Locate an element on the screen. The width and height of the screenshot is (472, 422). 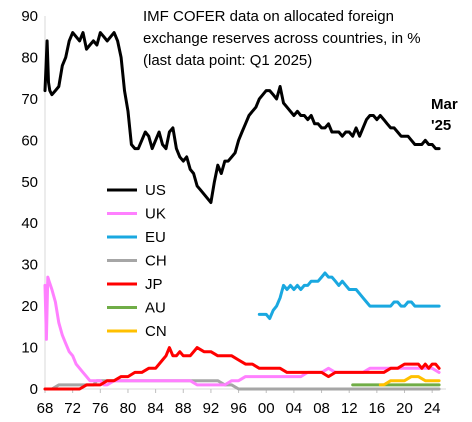
y-tick-label: 60 is located at coordinates (29, 140).